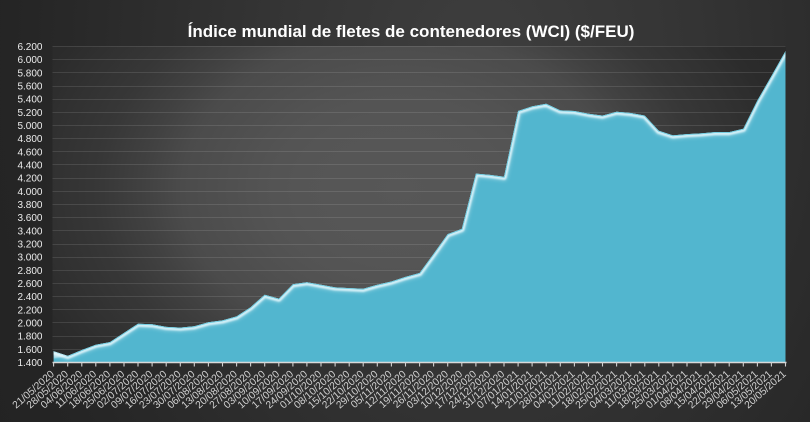  Describe the element at coordinates (29, 113) in the screenshot. I see `svg-text: 5.200` at that location.